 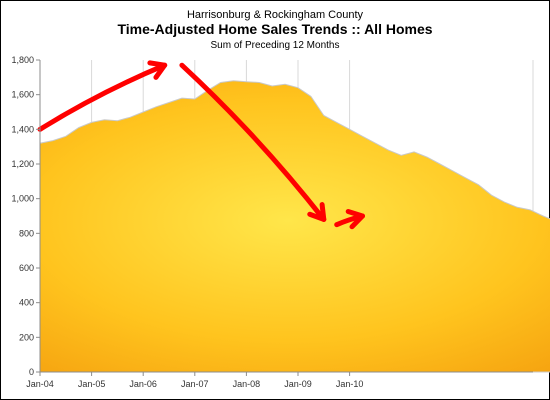 I want to click on y-tick-label: 1,400, so click(x=22, y=129).